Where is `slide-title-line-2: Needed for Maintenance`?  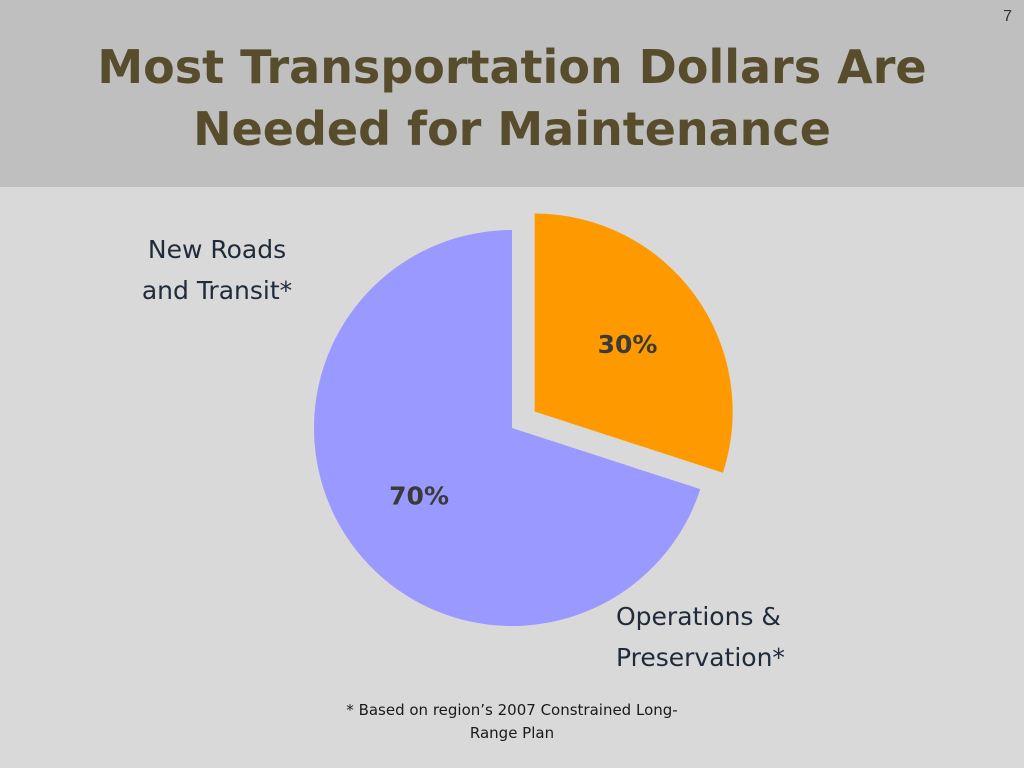
slide-title-line-2: Needed for Maintenance is located at coordinates (512, 129).